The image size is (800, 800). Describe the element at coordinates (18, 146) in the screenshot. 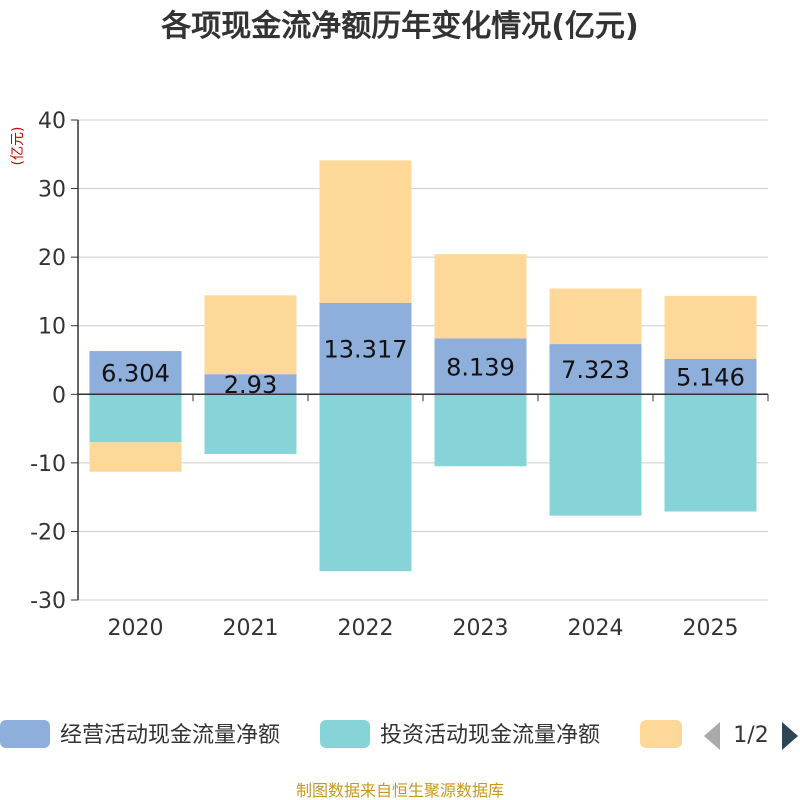

I see `y-axis-unit-label: (亿元)` at that location.